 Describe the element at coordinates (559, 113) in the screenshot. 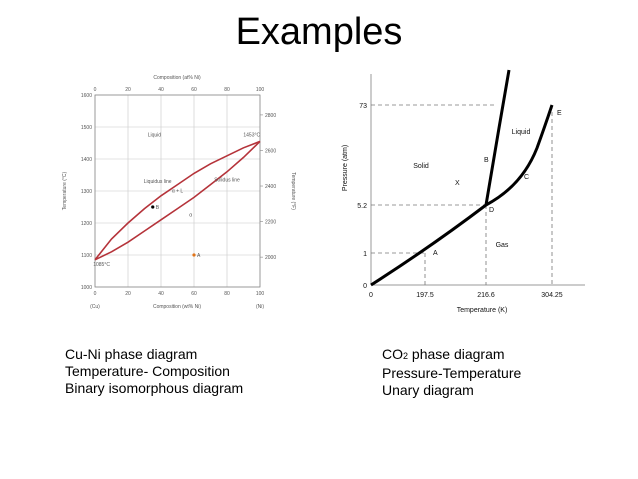

I see `point-e: E` at that location.